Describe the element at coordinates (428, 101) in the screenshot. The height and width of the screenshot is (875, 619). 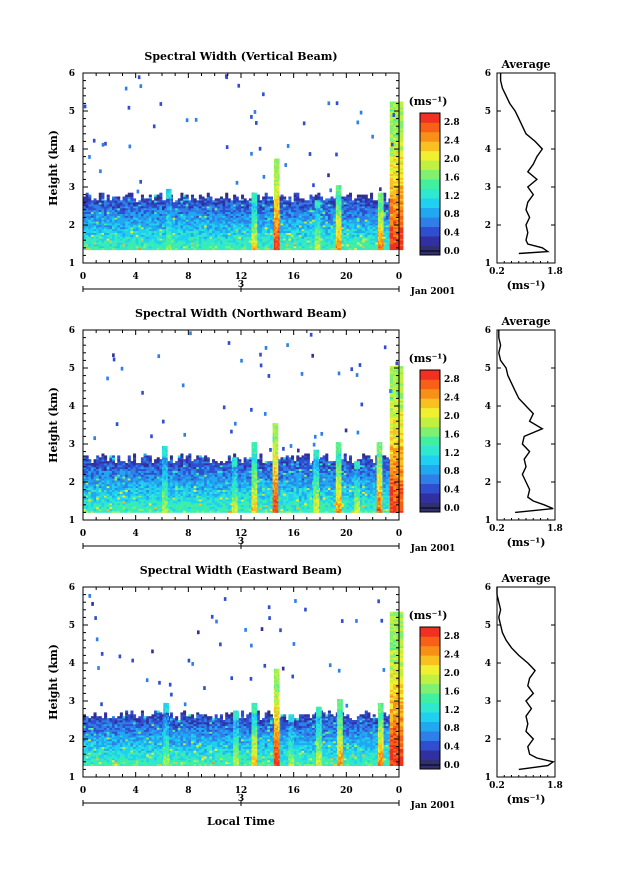
I see `colorbar-unit-label: (ms⁻¹)` at that location.